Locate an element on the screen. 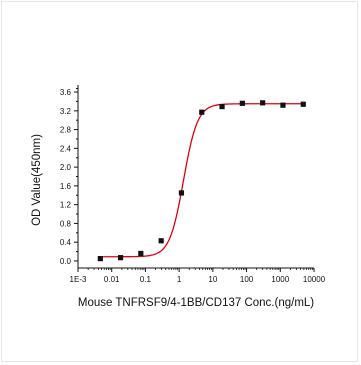 The height and width of the screenshot is (365, 361). x-tick-label: 1E-3 is located at coordinates (78, 279).